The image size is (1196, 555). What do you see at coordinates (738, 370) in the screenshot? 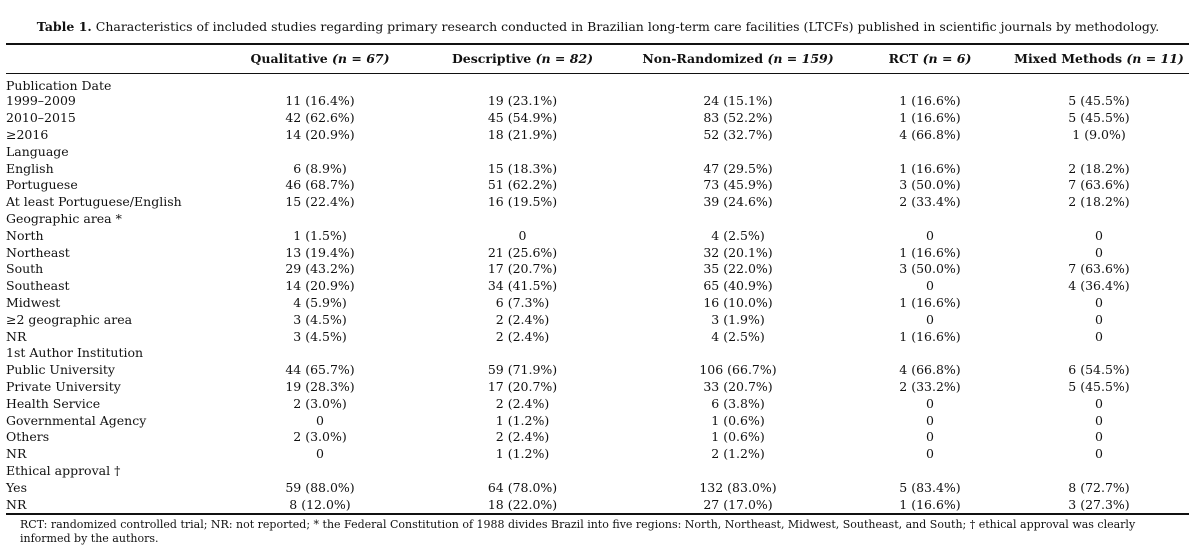
I see `table-cell: 106 (66.7%)` at bounding box center [738, 370].